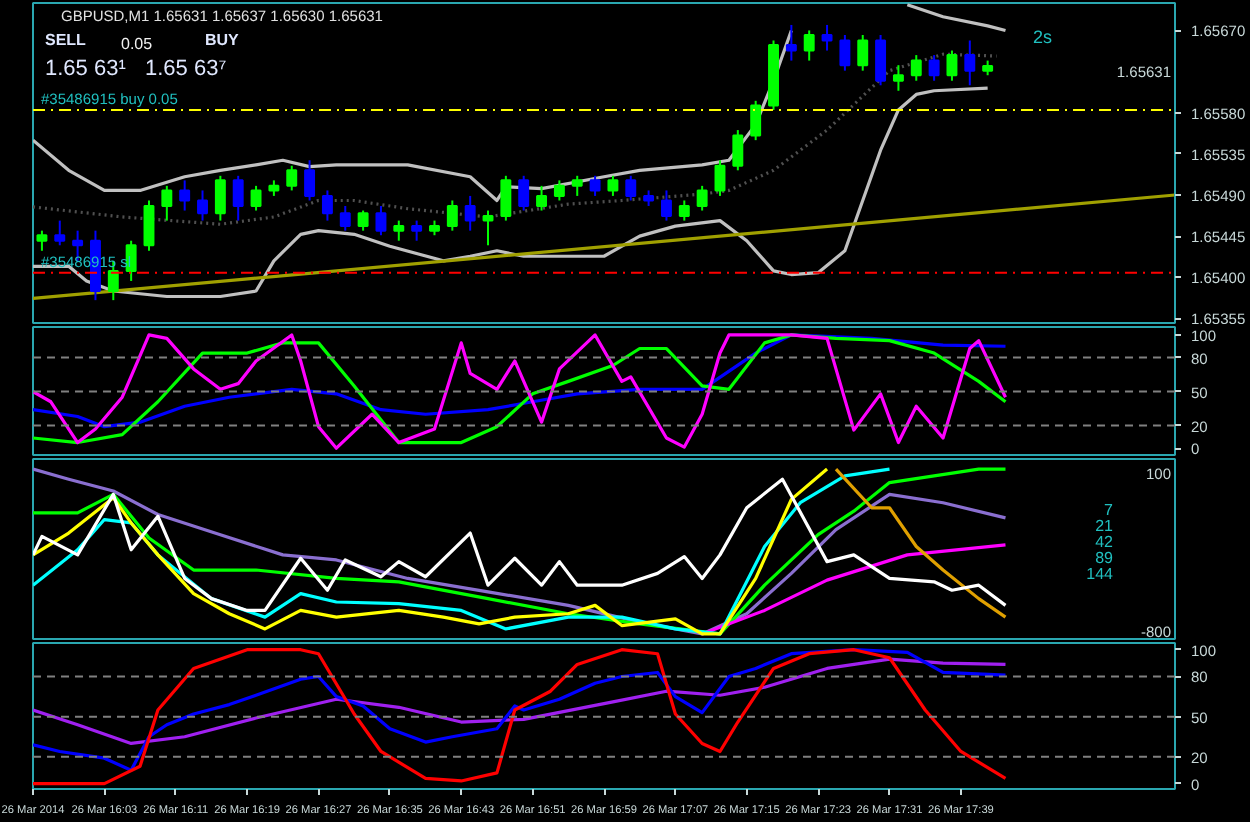 This screenshot has height=822, width=1250. What do you see at coordinates (1105, 558) in the screenshot?
I see `annotation: 89` at bounding box center [1105, 558].